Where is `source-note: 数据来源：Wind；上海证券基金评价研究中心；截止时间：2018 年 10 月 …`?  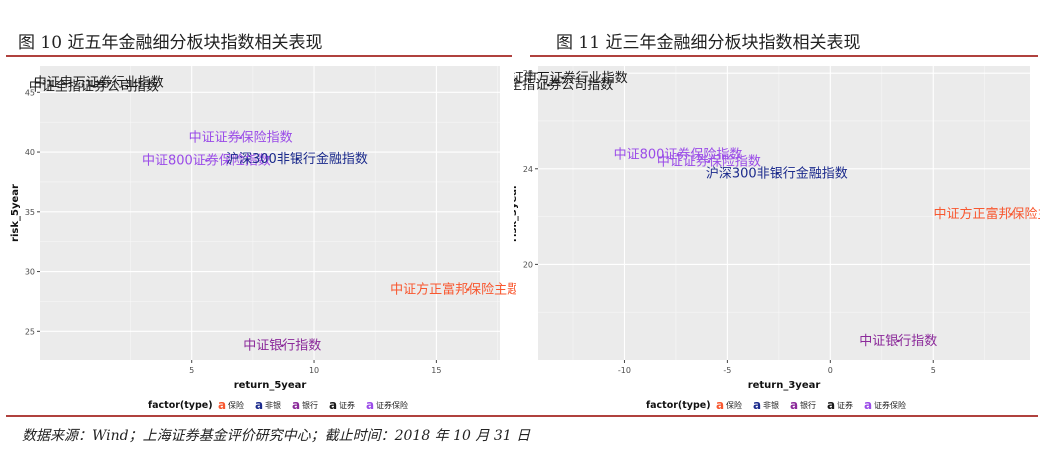
source-note: 数据来源：Wind；上海证券基金评价研究中心；截止时间：2018 年 10 月 … is located at coordinates (276, 436).